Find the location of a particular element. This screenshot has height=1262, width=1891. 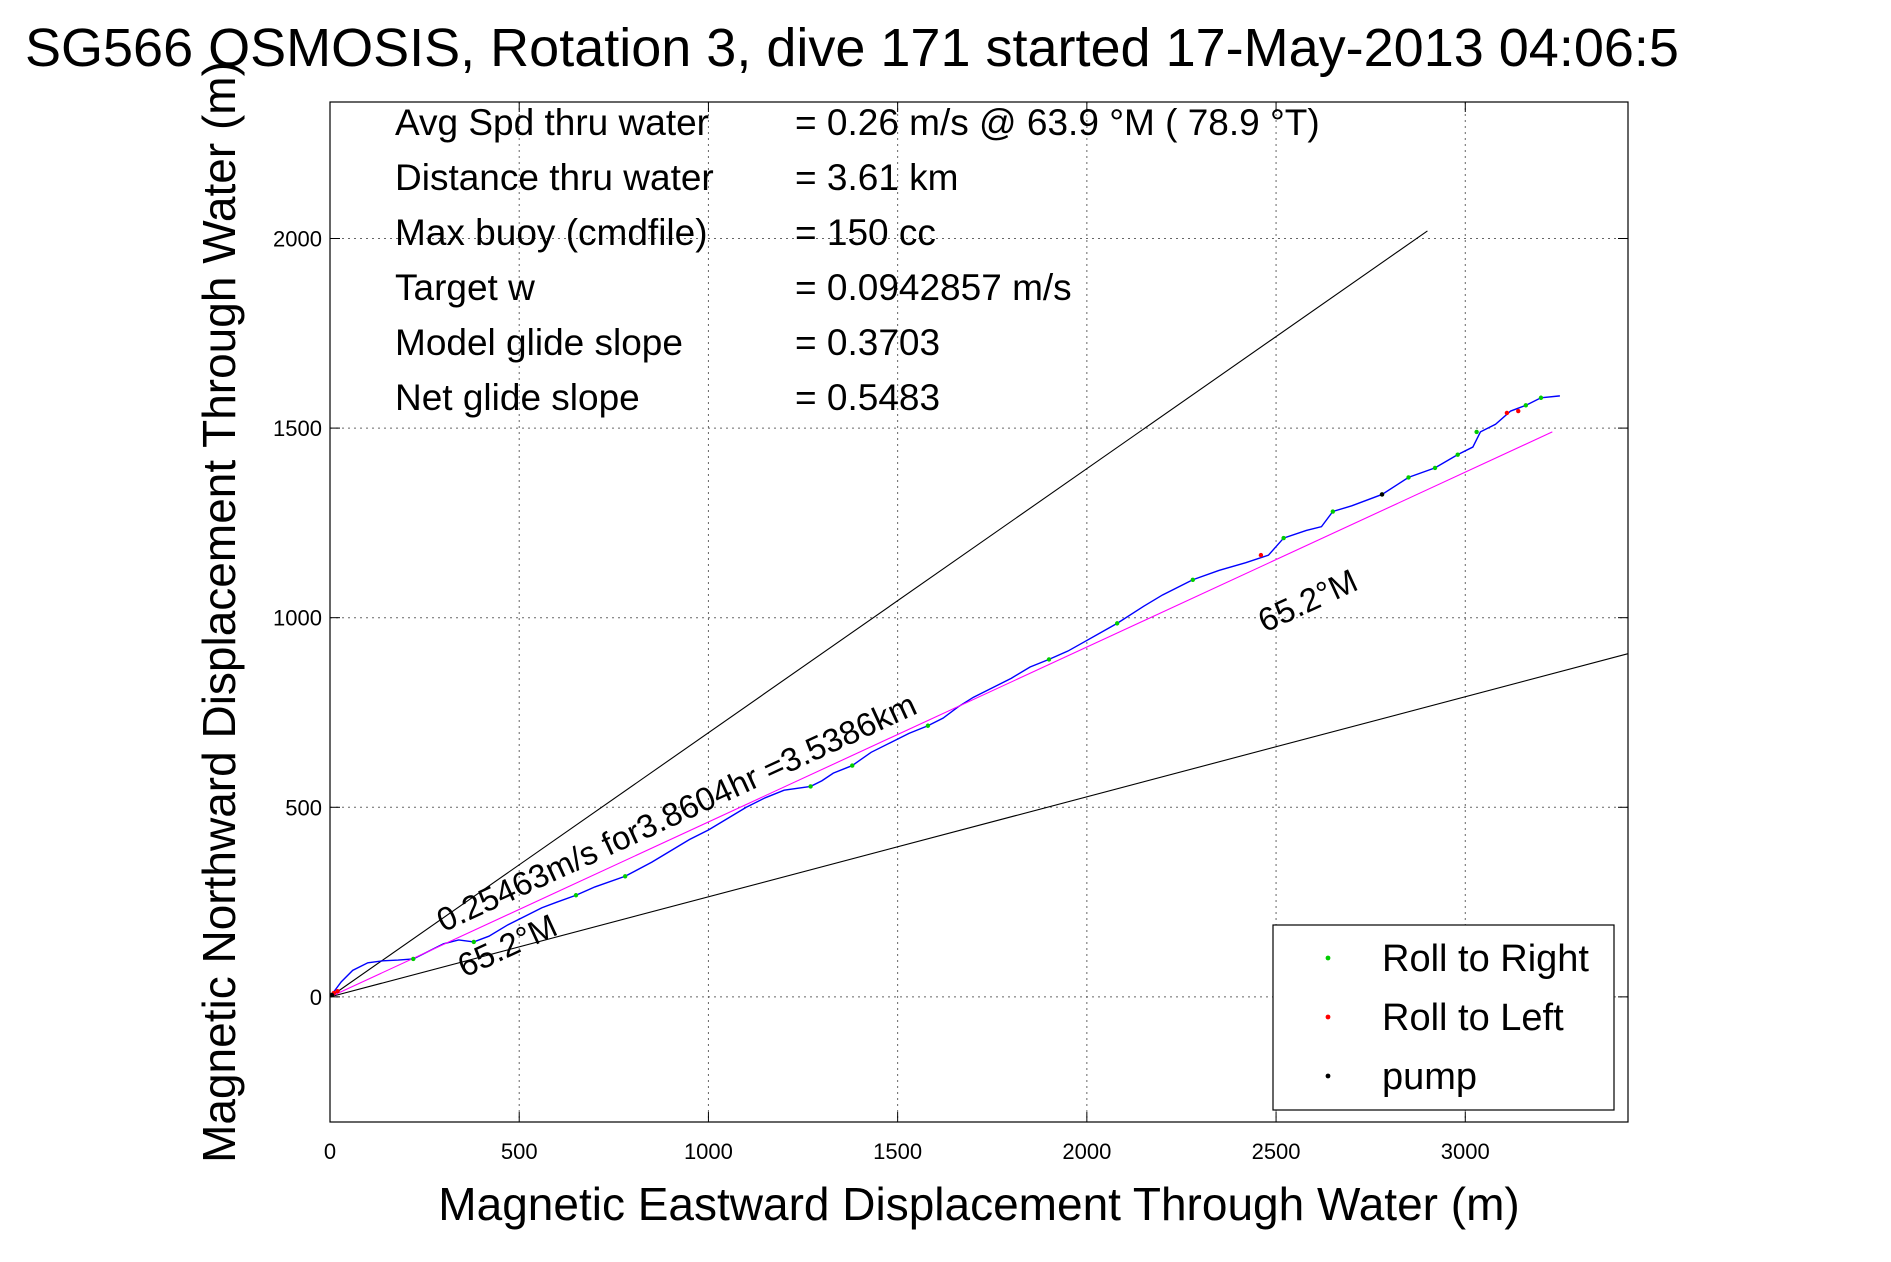

legend-label-2: pump is located at coordinates (1429, 1077).